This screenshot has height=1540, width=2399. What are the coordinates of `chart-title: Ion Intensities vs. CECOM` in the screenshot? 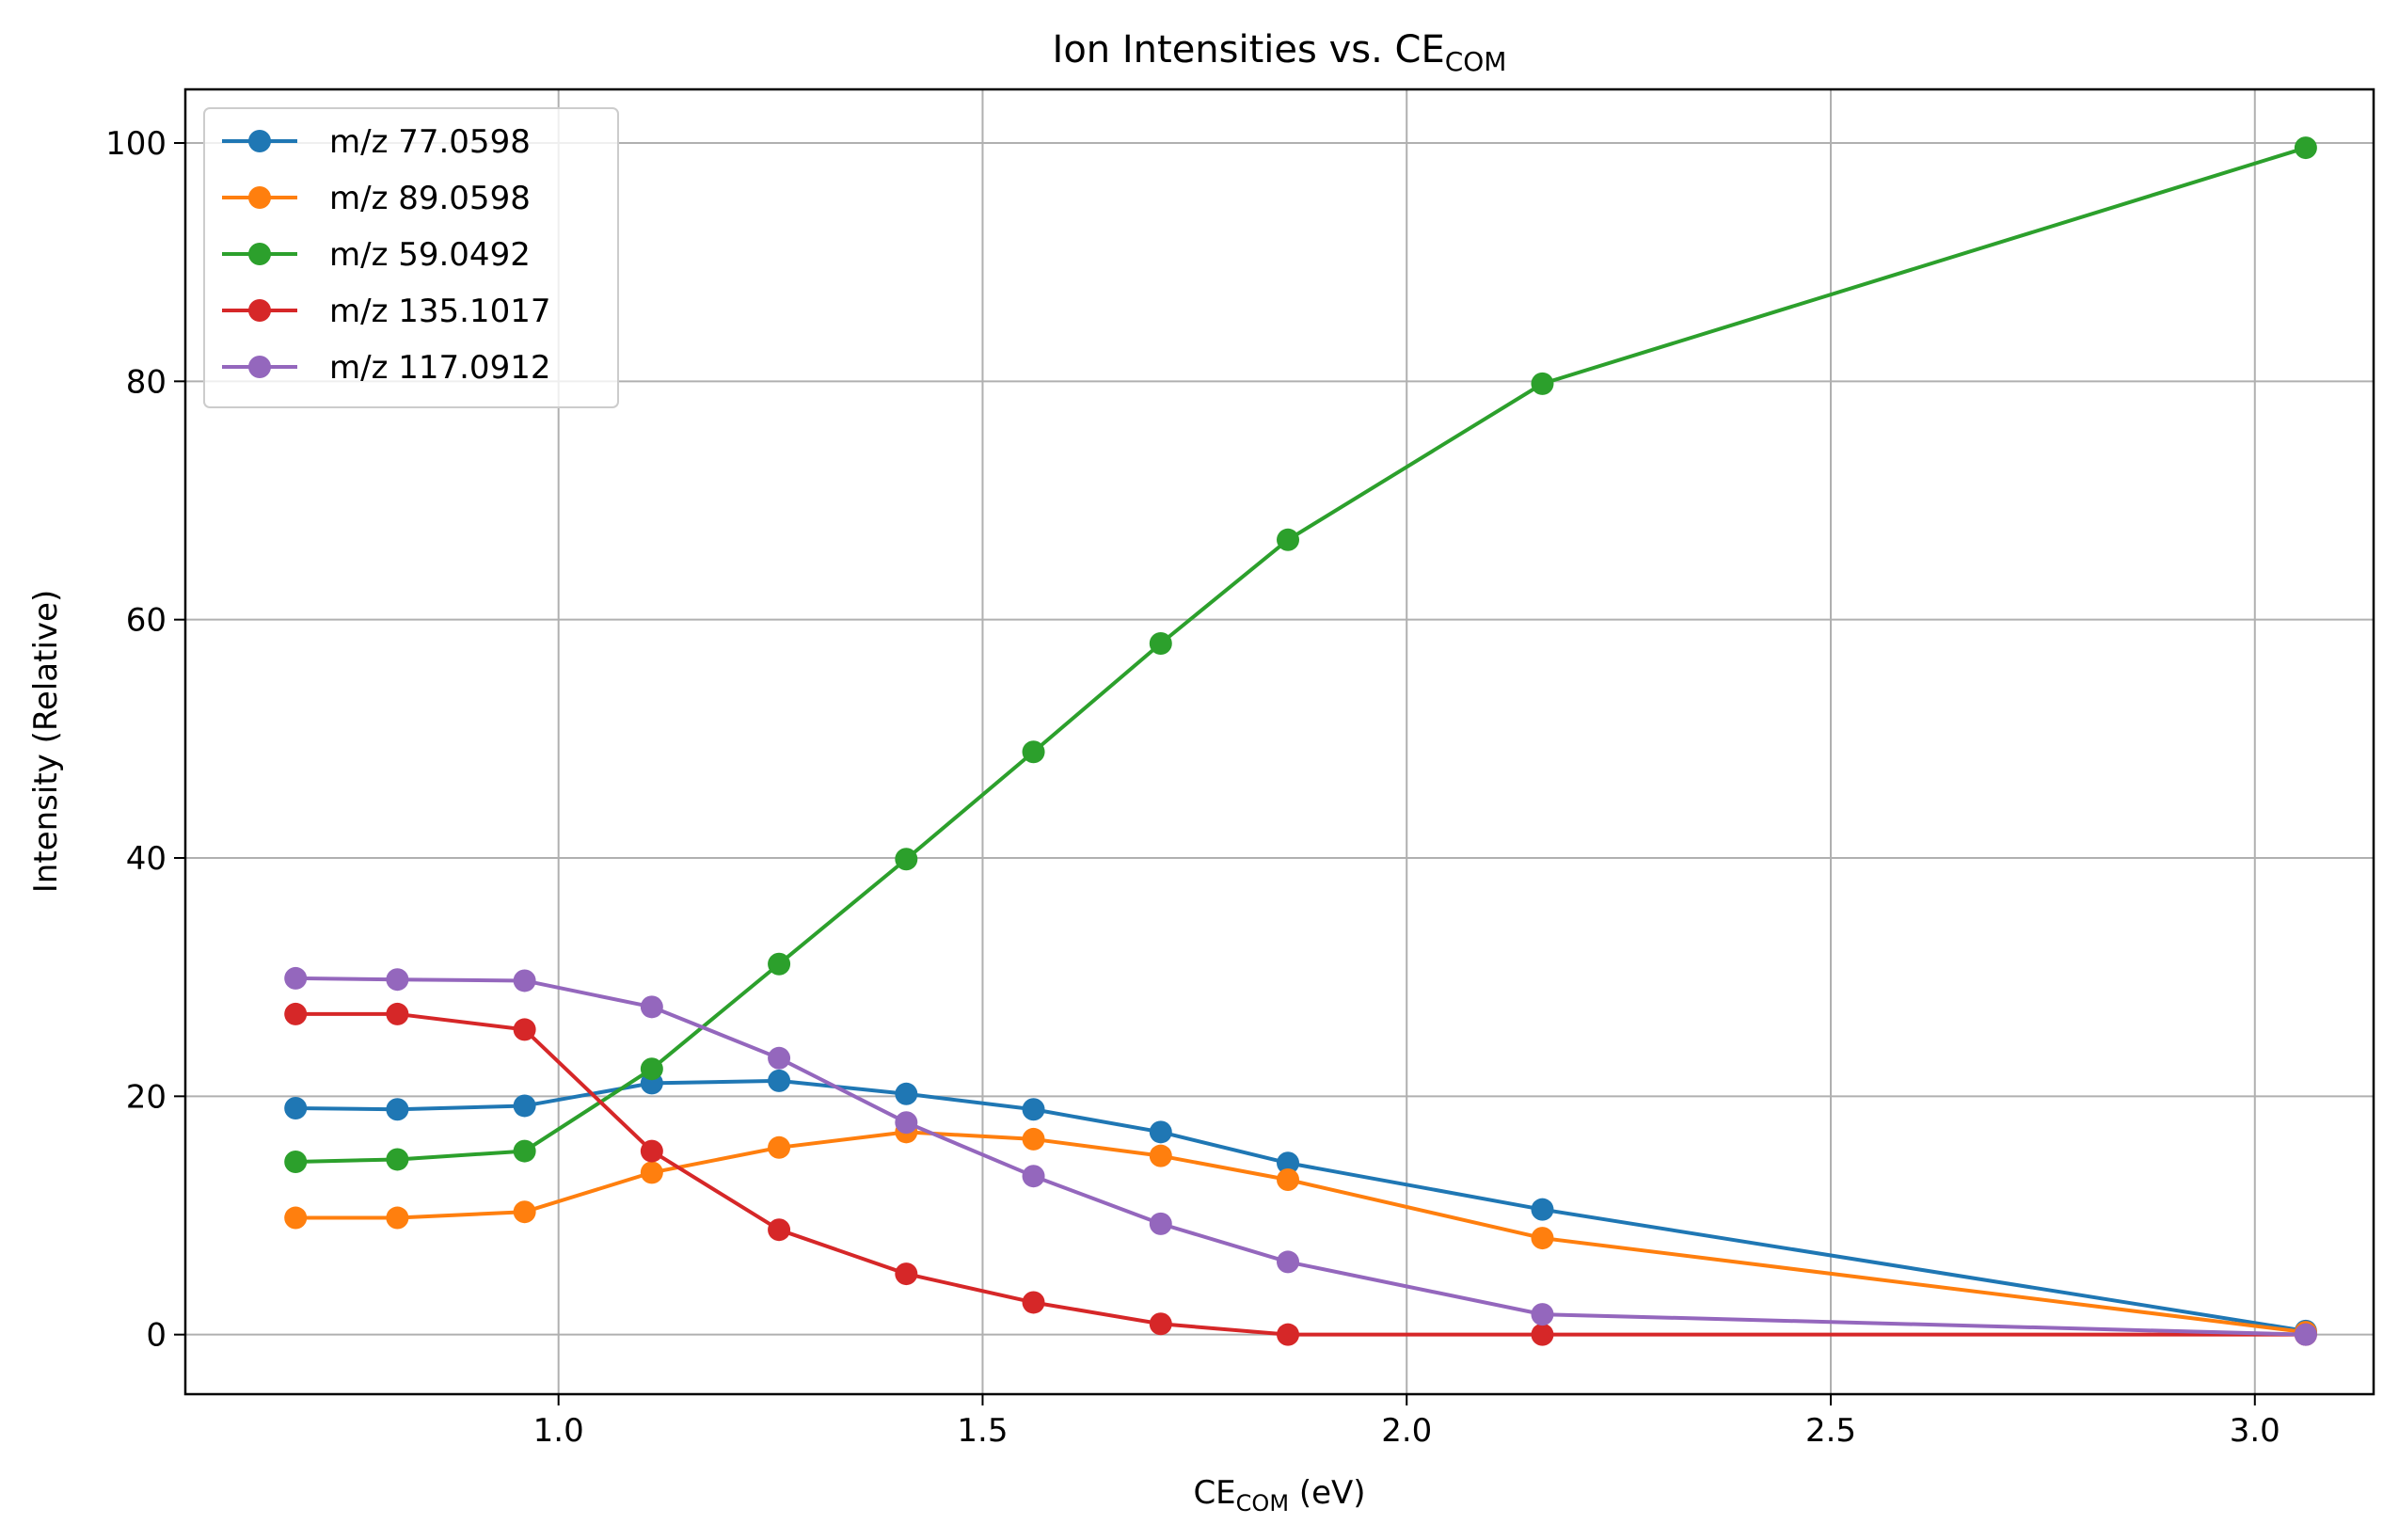 It's located at (1280, 52).